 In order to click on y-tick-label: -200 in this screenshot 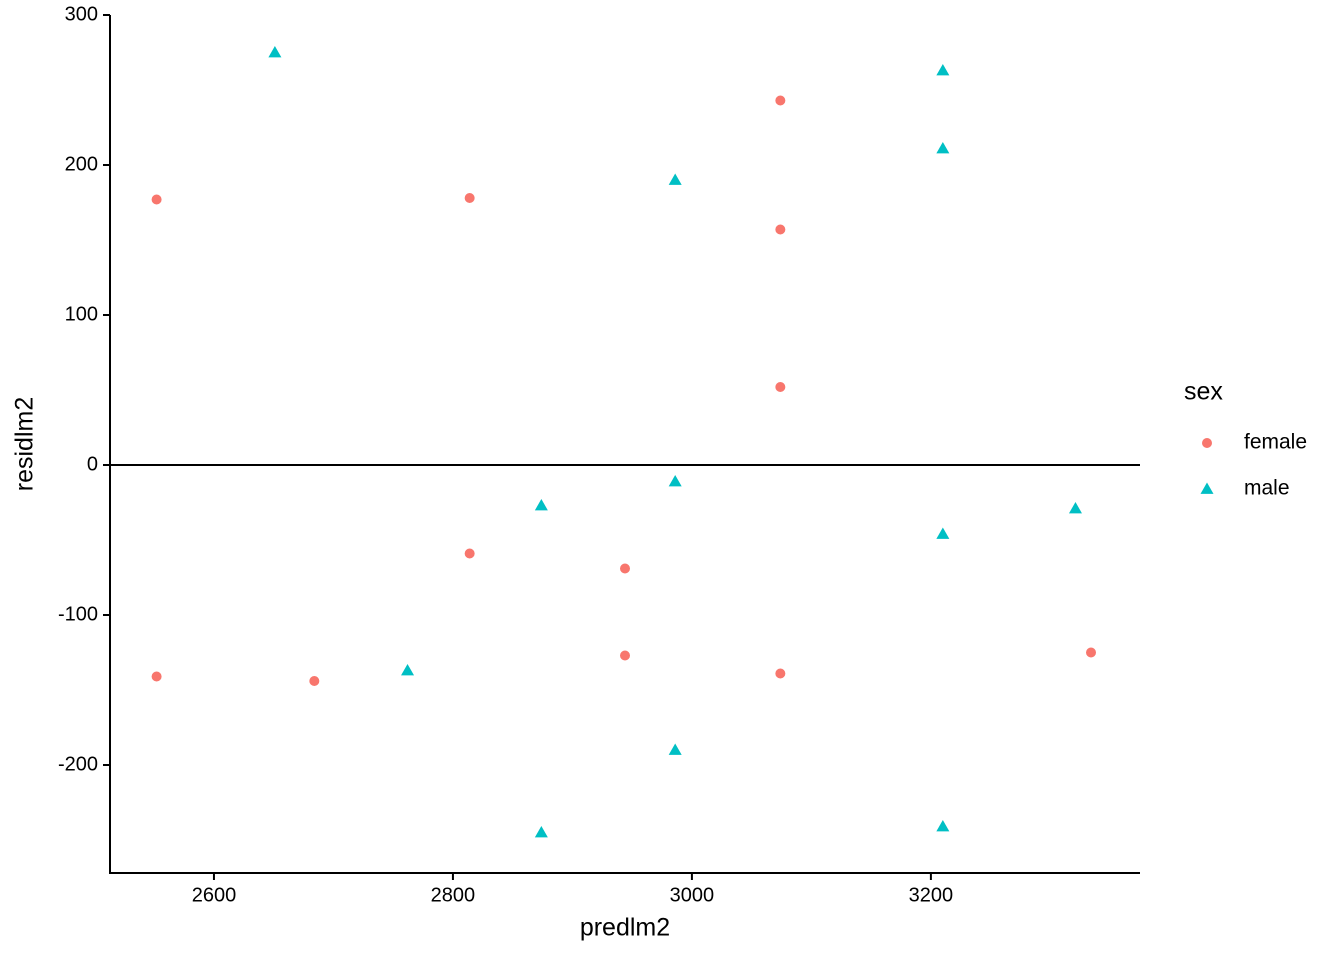, I will do `click(78, 764)`.